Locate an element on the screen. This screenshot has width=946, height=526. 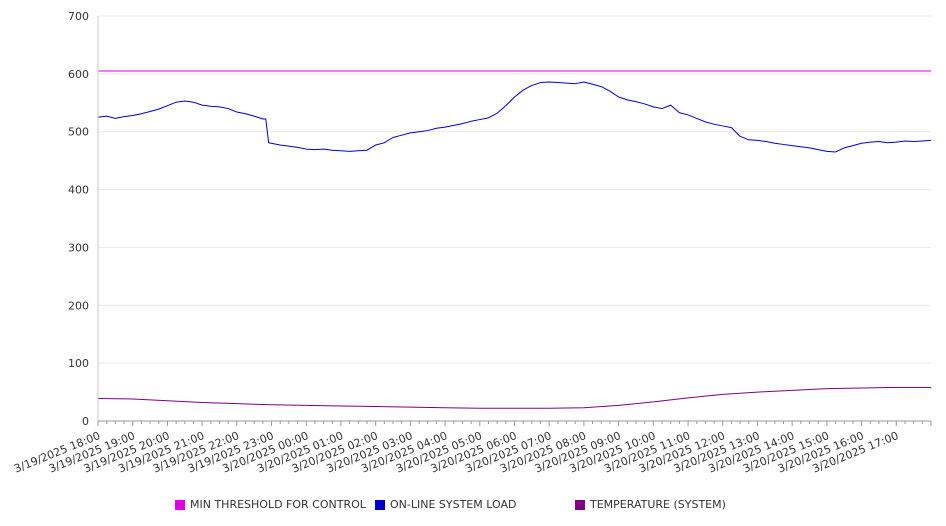
legend-swatch-temperature is located at coordinates (580, 505).